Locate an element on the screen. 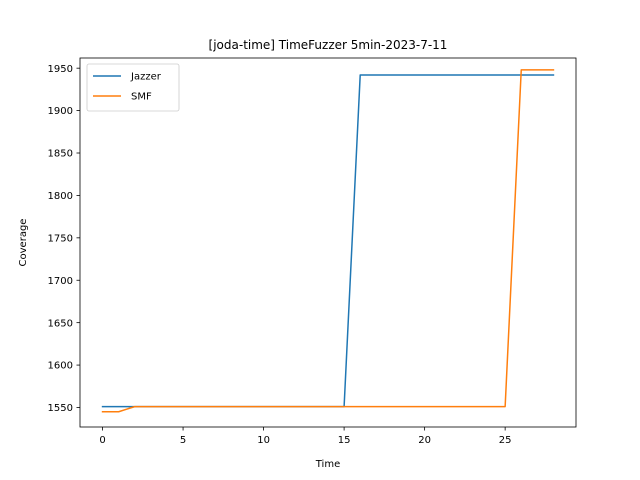 The image size is (640, 480). x-tick-label: 15 is located at coordinates (344, 440).